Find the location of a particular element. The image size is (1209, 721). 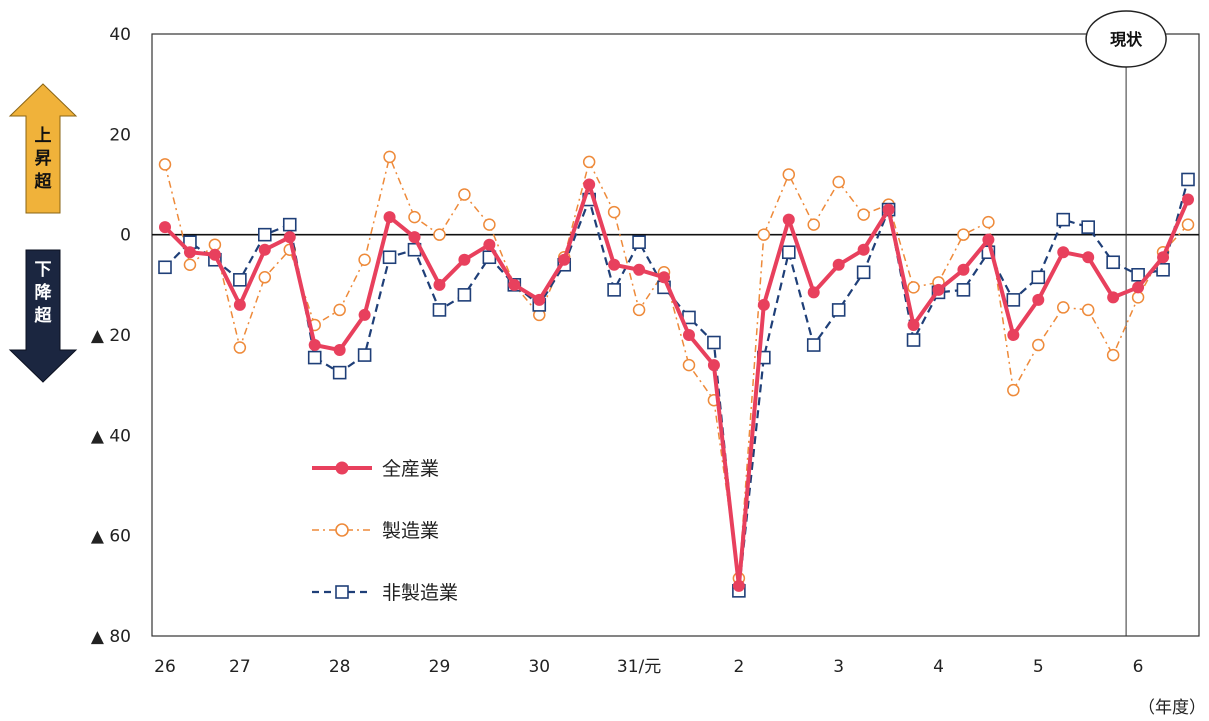

down-arrow-char-3: 超 is located at coordinates (44, 315).